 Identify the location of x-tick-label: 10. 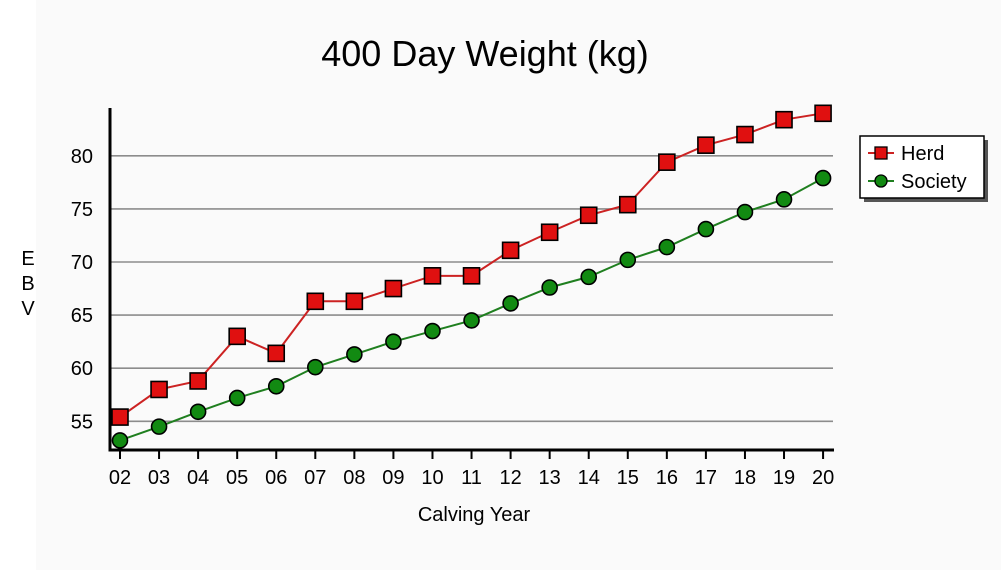
(432, 478).